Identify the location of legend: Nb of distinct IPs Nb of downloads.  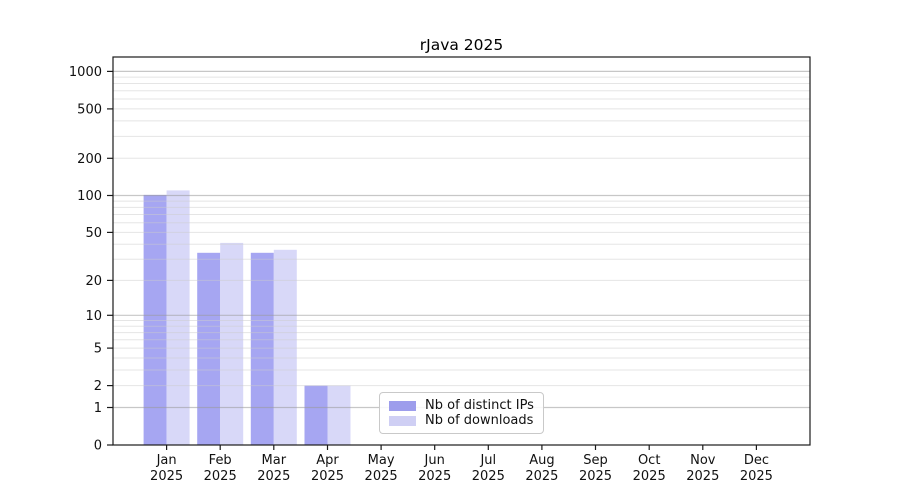
(461, 413).